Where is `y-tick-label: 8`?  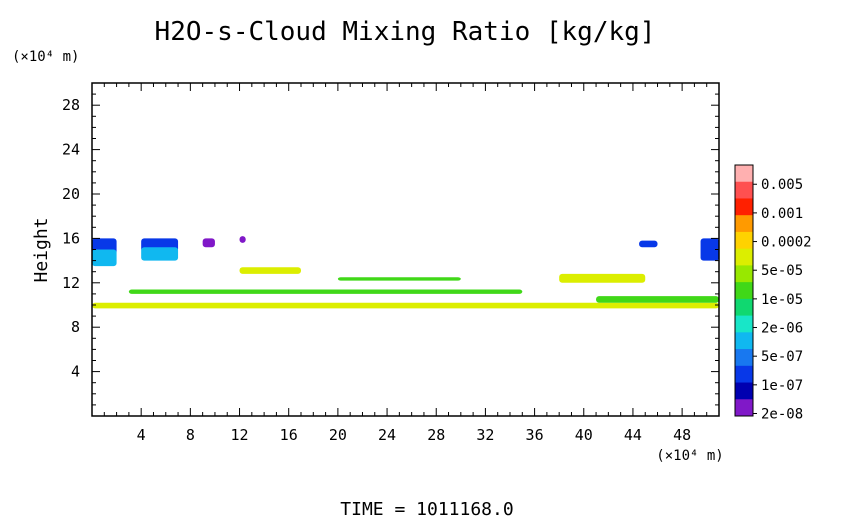
y-tick-label: 8 is located at coordinates (75, 327).